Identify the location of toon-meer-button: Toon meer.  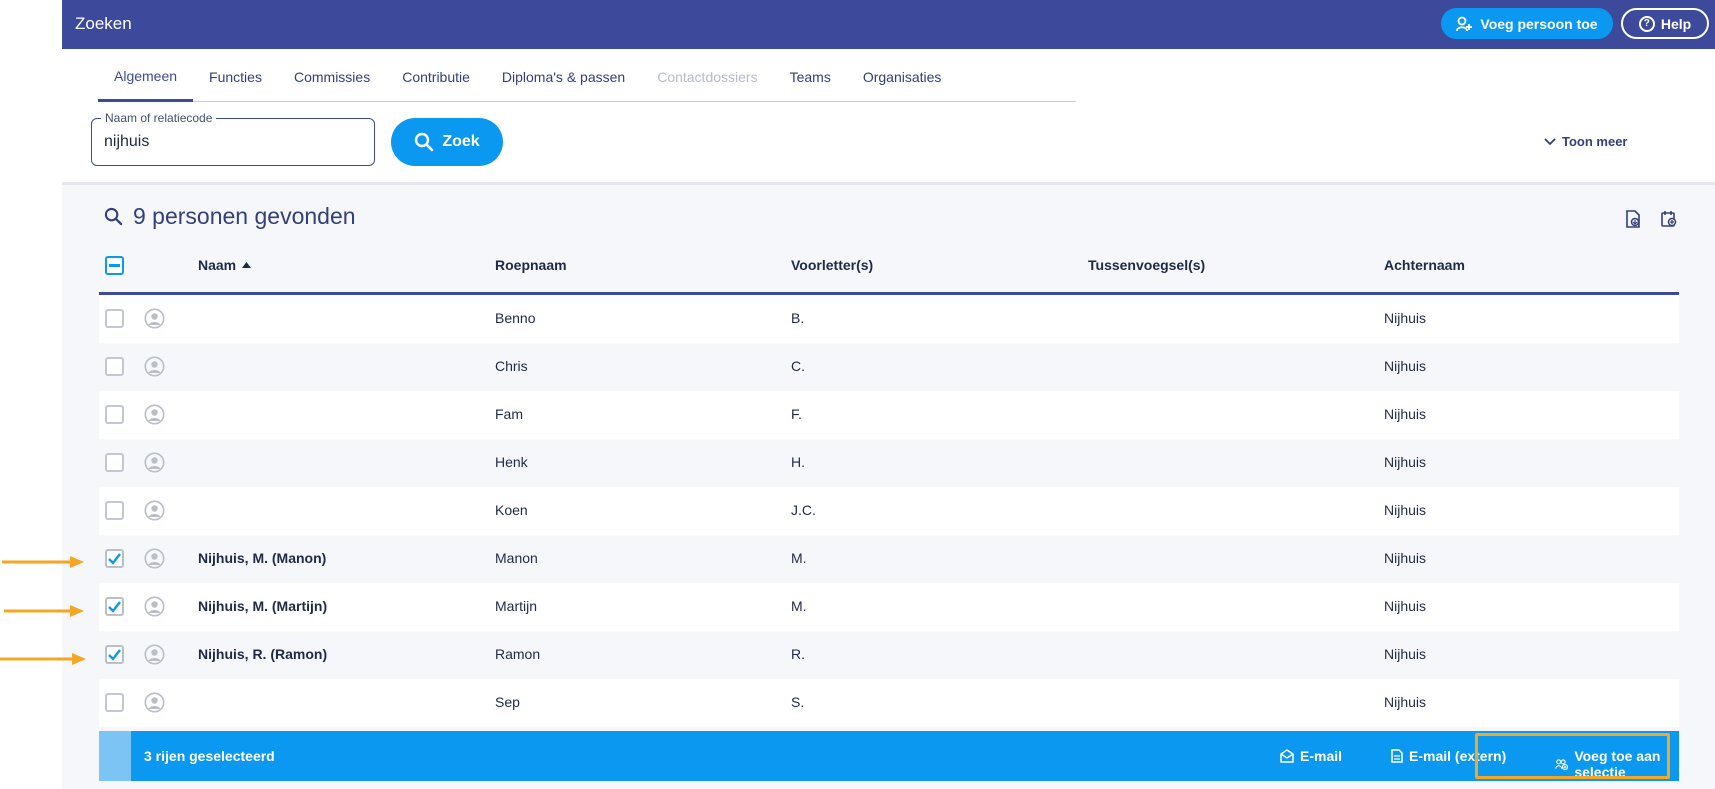
(1586, 141).